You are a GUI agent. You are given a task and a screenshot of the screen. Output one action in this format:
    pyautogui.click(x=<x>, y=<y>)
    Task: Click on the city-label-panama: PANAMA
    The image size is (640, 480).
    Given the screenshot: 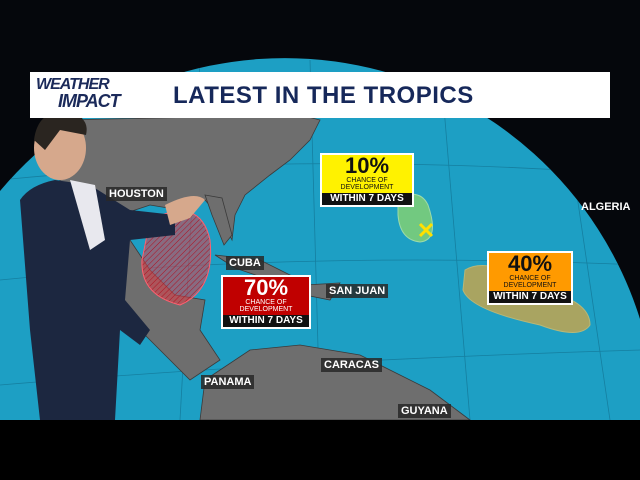 What is the action you would take?
    pyautogui.click(x=228, y=382)
    